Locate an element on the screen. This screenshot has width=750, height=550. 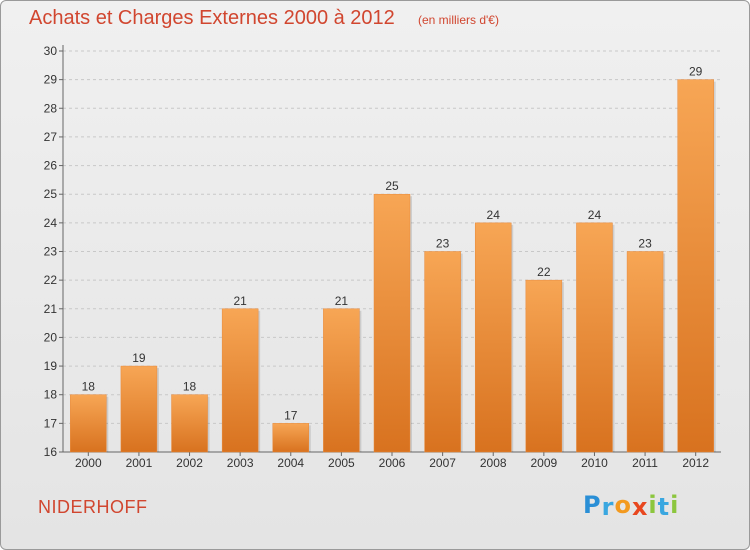
proxiti-logo: Proxiti is located at coordinates (631, 506).